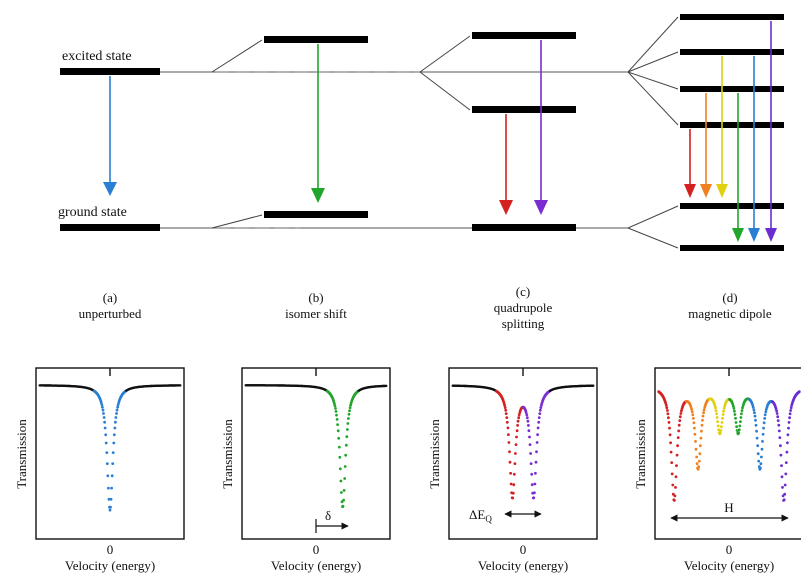 The image size is (801, 577). Describe the element at coordinates (332, 520) in the screenshot. I see `isomer-shift-annotation: δ` at that location.